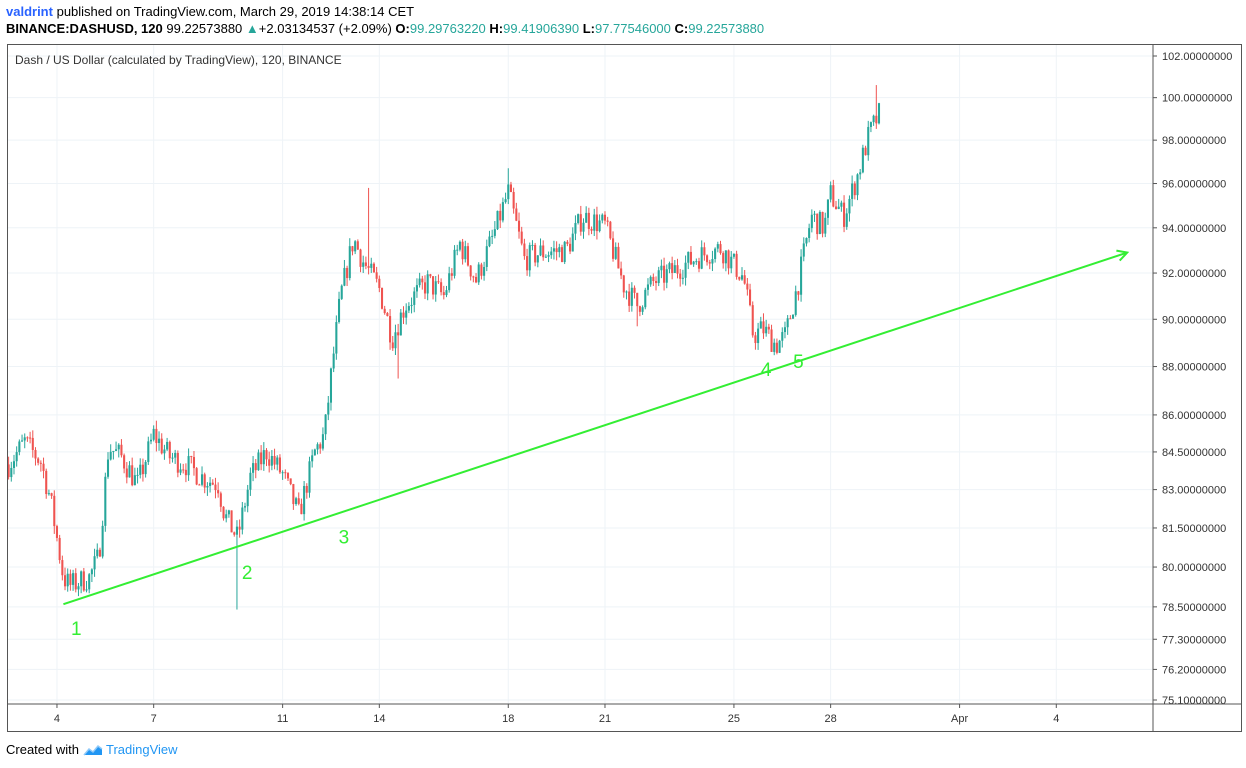 The image size is (1246, 768). I want to click on x-tick-label: 4, so click(1056, 719).